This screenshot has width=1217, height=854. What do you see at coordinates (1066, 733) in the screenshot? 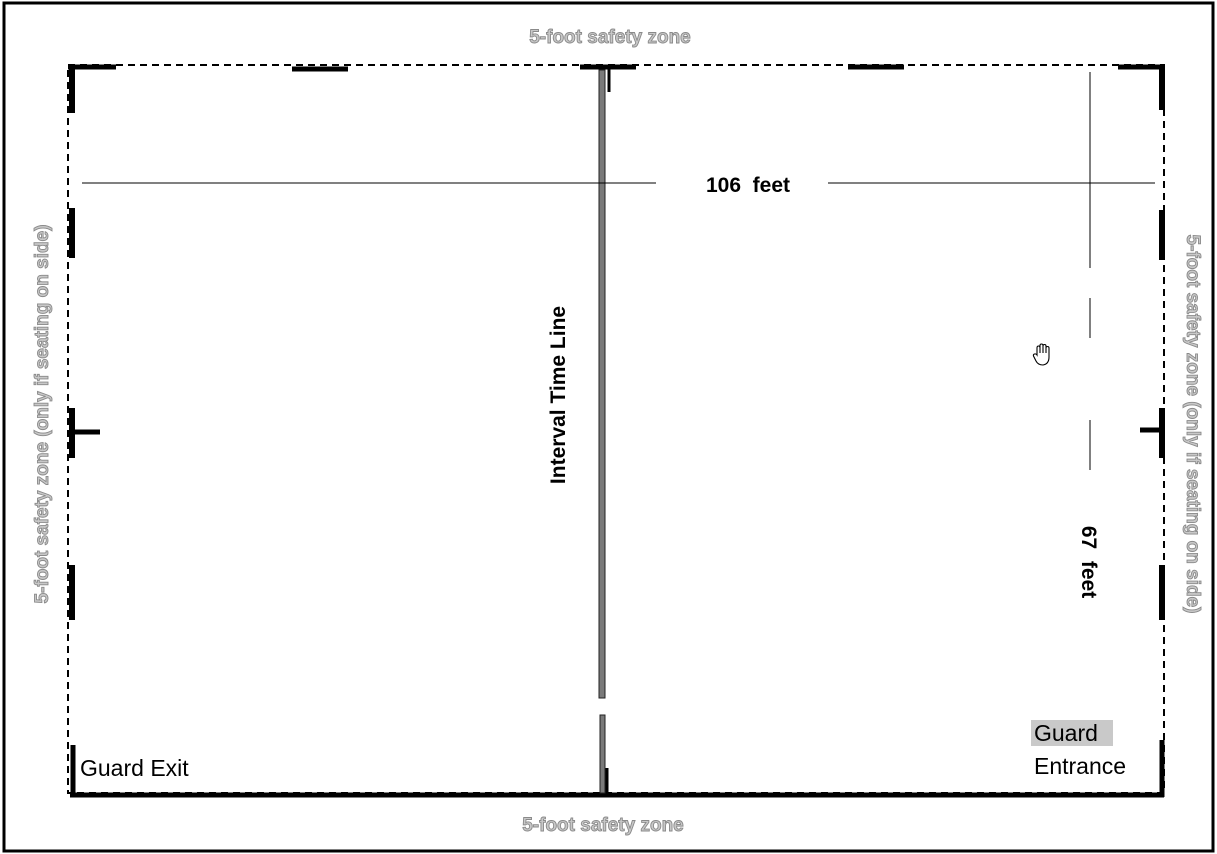
I see `guard-entrance-line1: Guard` at bounding box center [1066, 733].